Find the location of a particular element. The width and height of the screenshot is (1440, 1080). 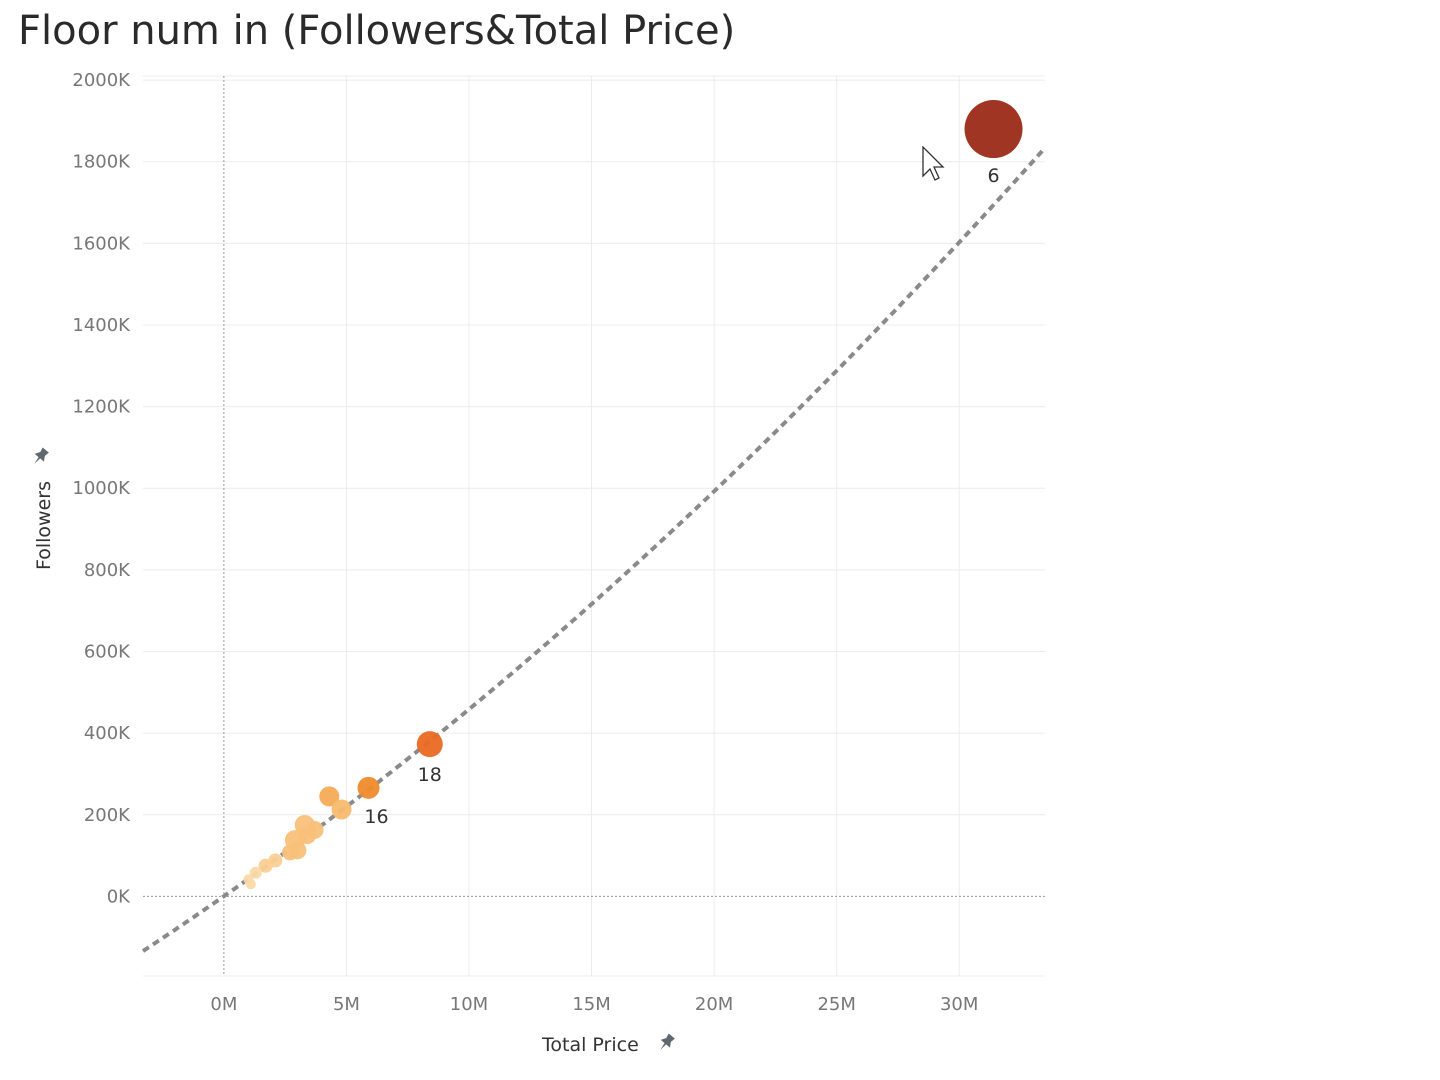

data-point-label: 6 is located at coordinates (993, 176).